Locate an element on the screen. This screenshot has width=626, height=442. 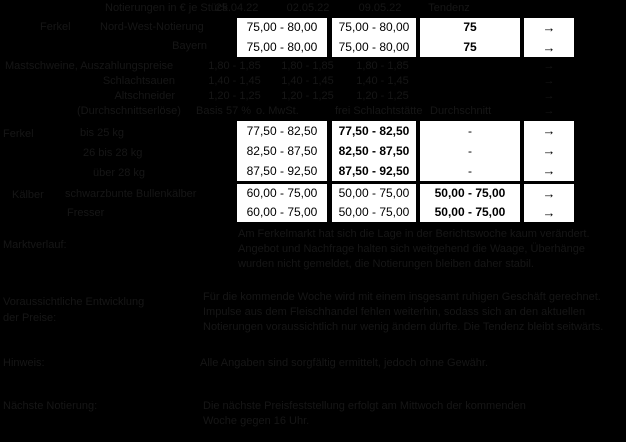
header-col-next: 09.05.22 is located at coordinates (380, 8).